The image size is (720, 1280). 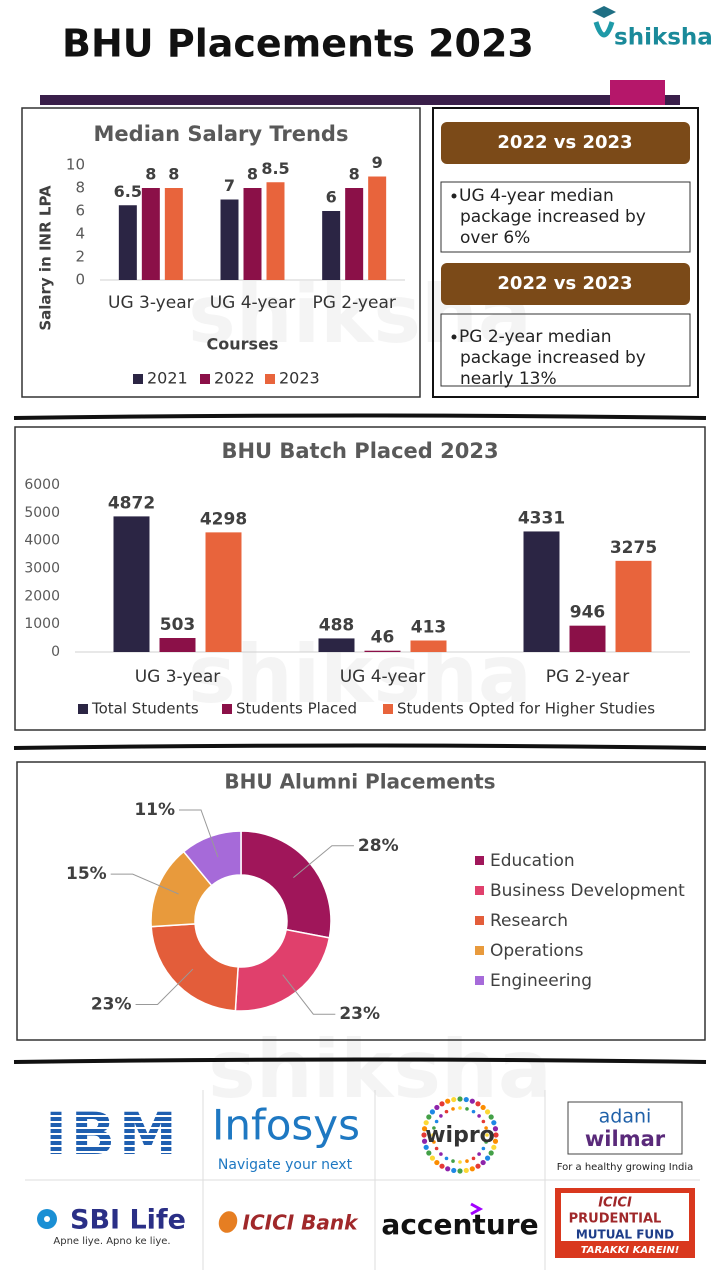 What do you see at coordinates (460, 1135) in the screenshot?
I see `logo-wipro: wipro` at bounding box center [460, 1135].